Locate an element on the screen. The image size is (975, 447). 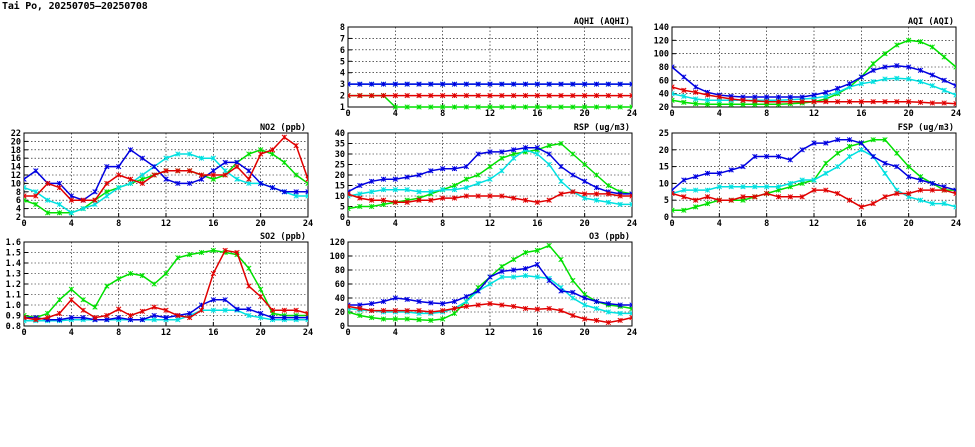
y-tick-label: 4 is located at coordinates (18, 210).